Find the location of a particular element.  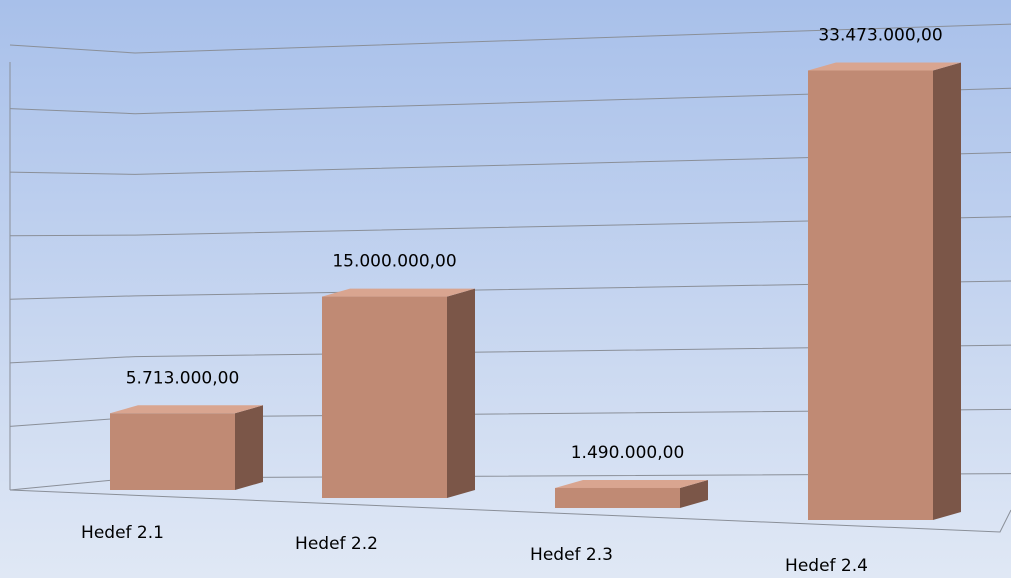

x-tick-label: Hedef 2.3 is located at coordinates (571, 555).